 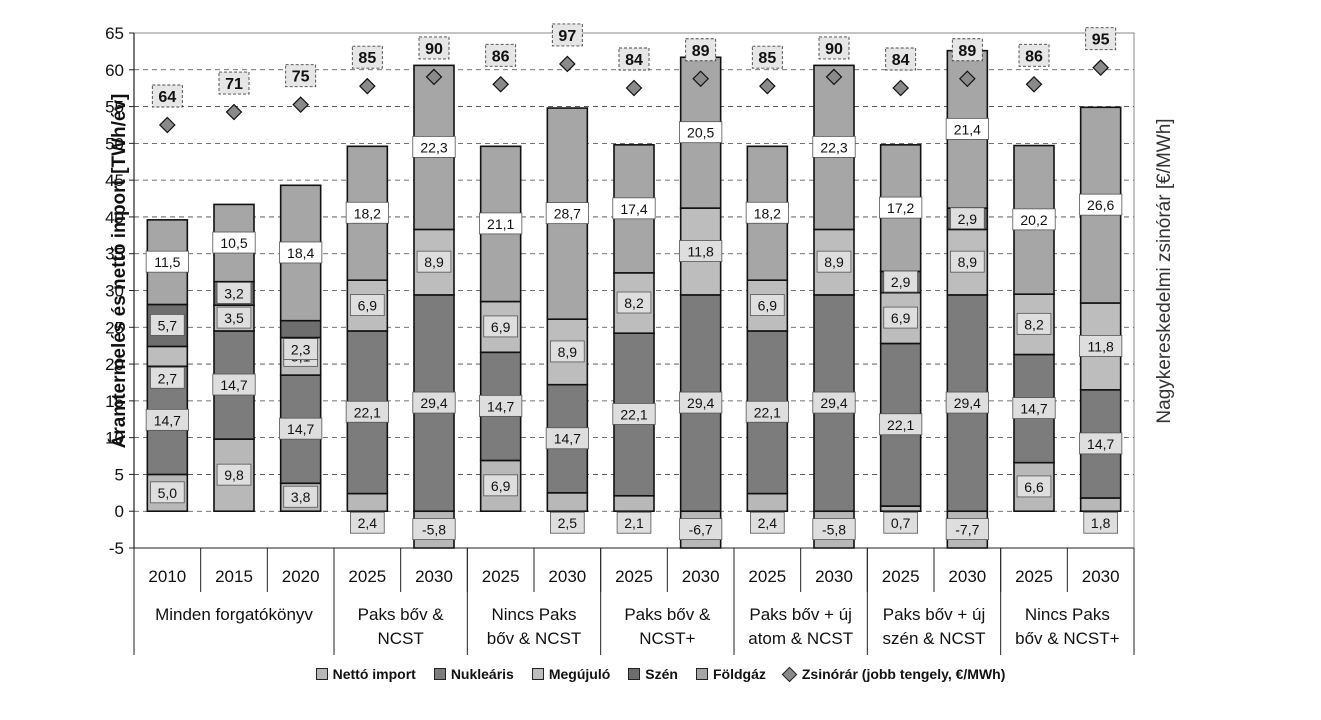 What do you see at coordinates (701, 530) in the screenshot?
I see `data-label: -6,7` at bounding box center [701, 530].